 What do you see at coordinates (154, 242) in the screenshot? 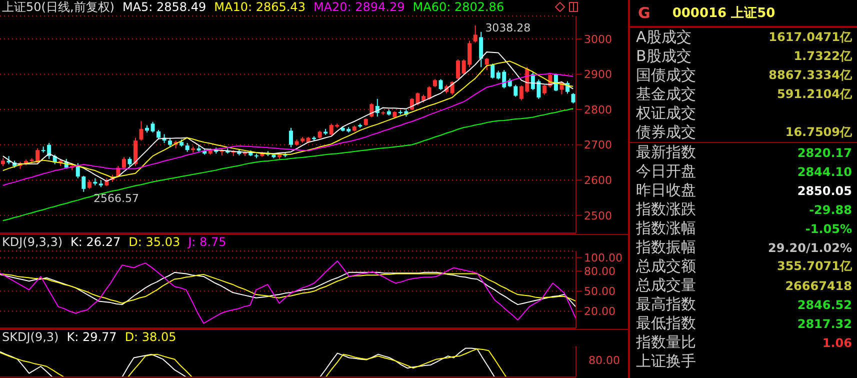
I see `text: D: 35.03` at bounding box center [154, 242].